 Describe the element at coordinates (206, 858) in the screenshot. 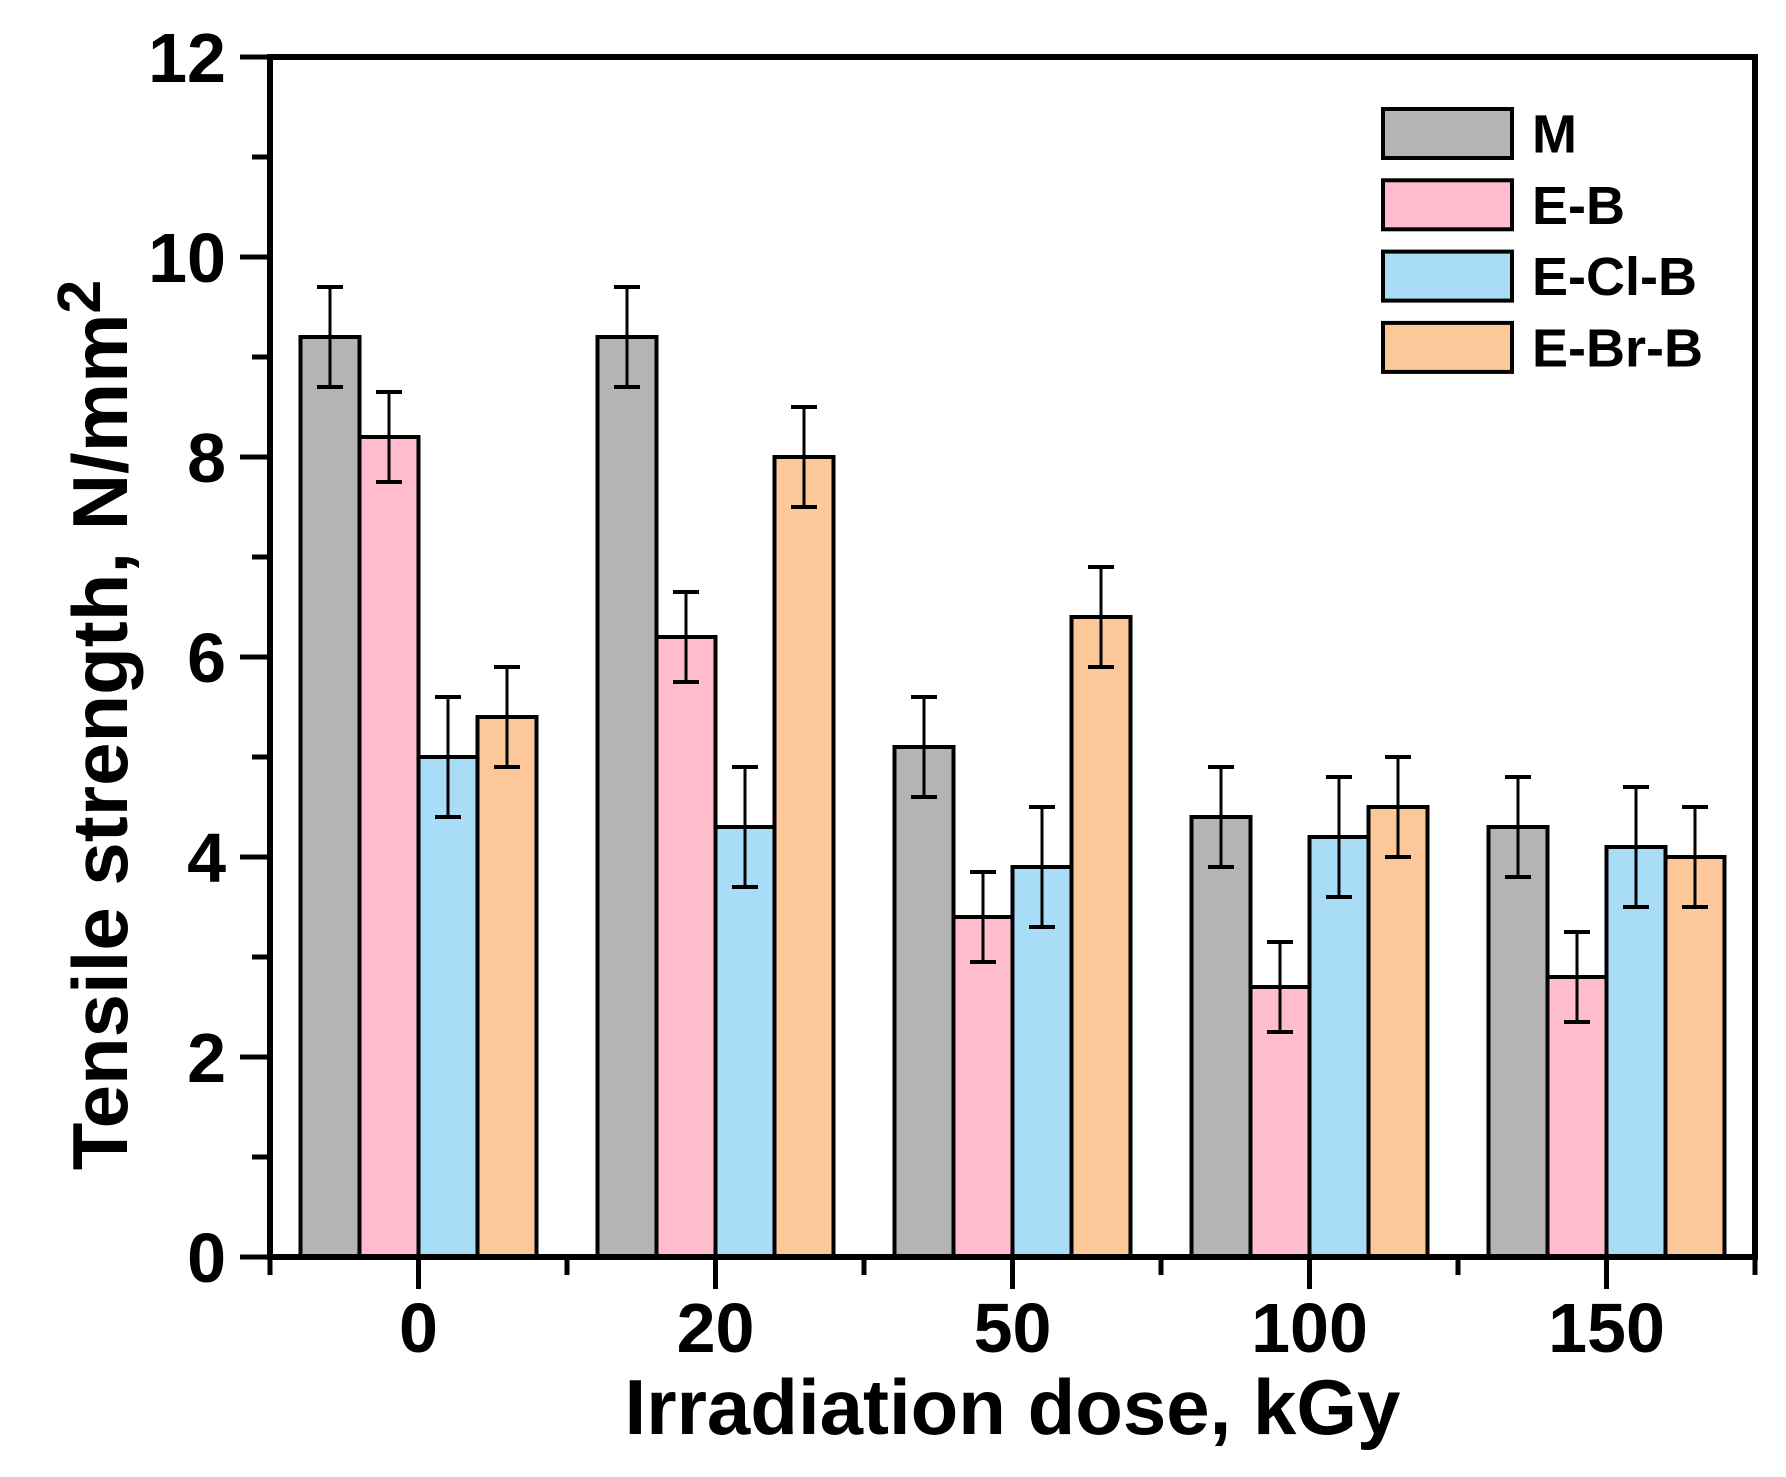

I see `y-tick-label: 4` at that location.